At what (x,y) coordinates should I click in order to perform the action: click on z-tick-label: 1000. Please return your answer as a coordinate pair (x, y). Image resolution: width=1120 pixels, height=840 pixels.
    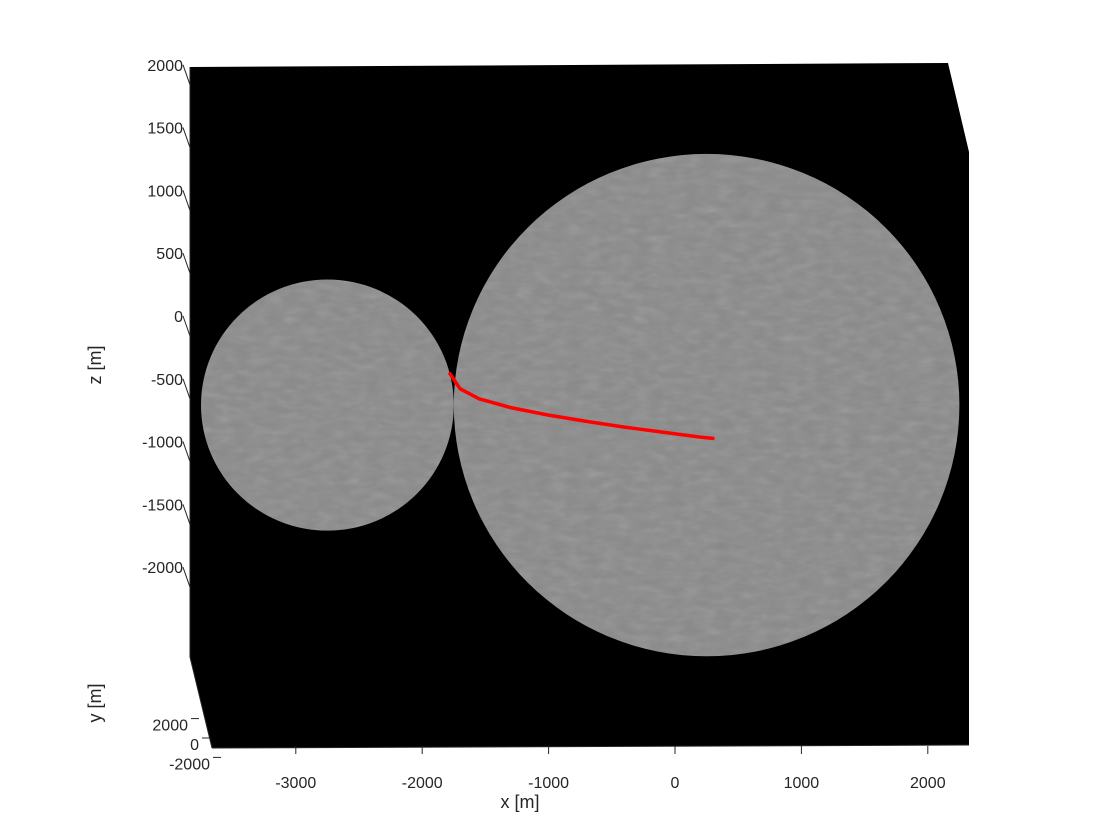
    Looking at the image, I should click on (165, 191).